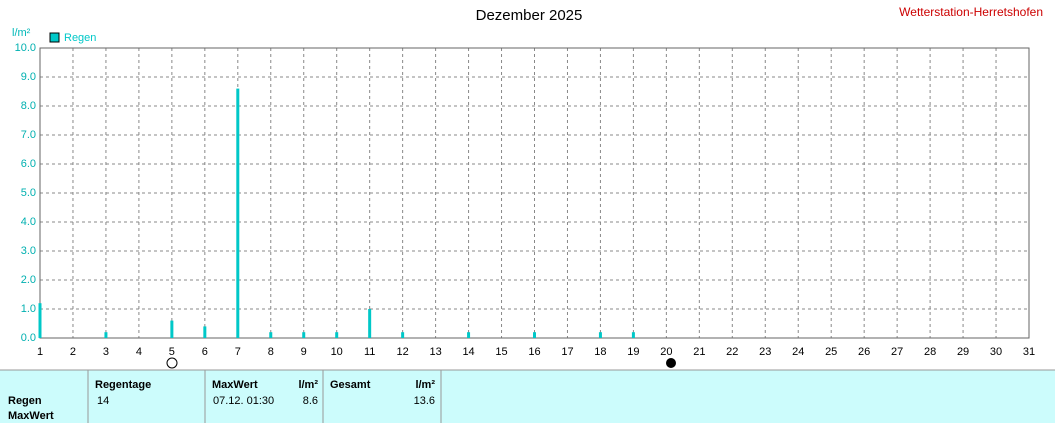  Describe the element at coordinates (963, 352) in the screenshot. I see `x-tick-label: 29` at that location.